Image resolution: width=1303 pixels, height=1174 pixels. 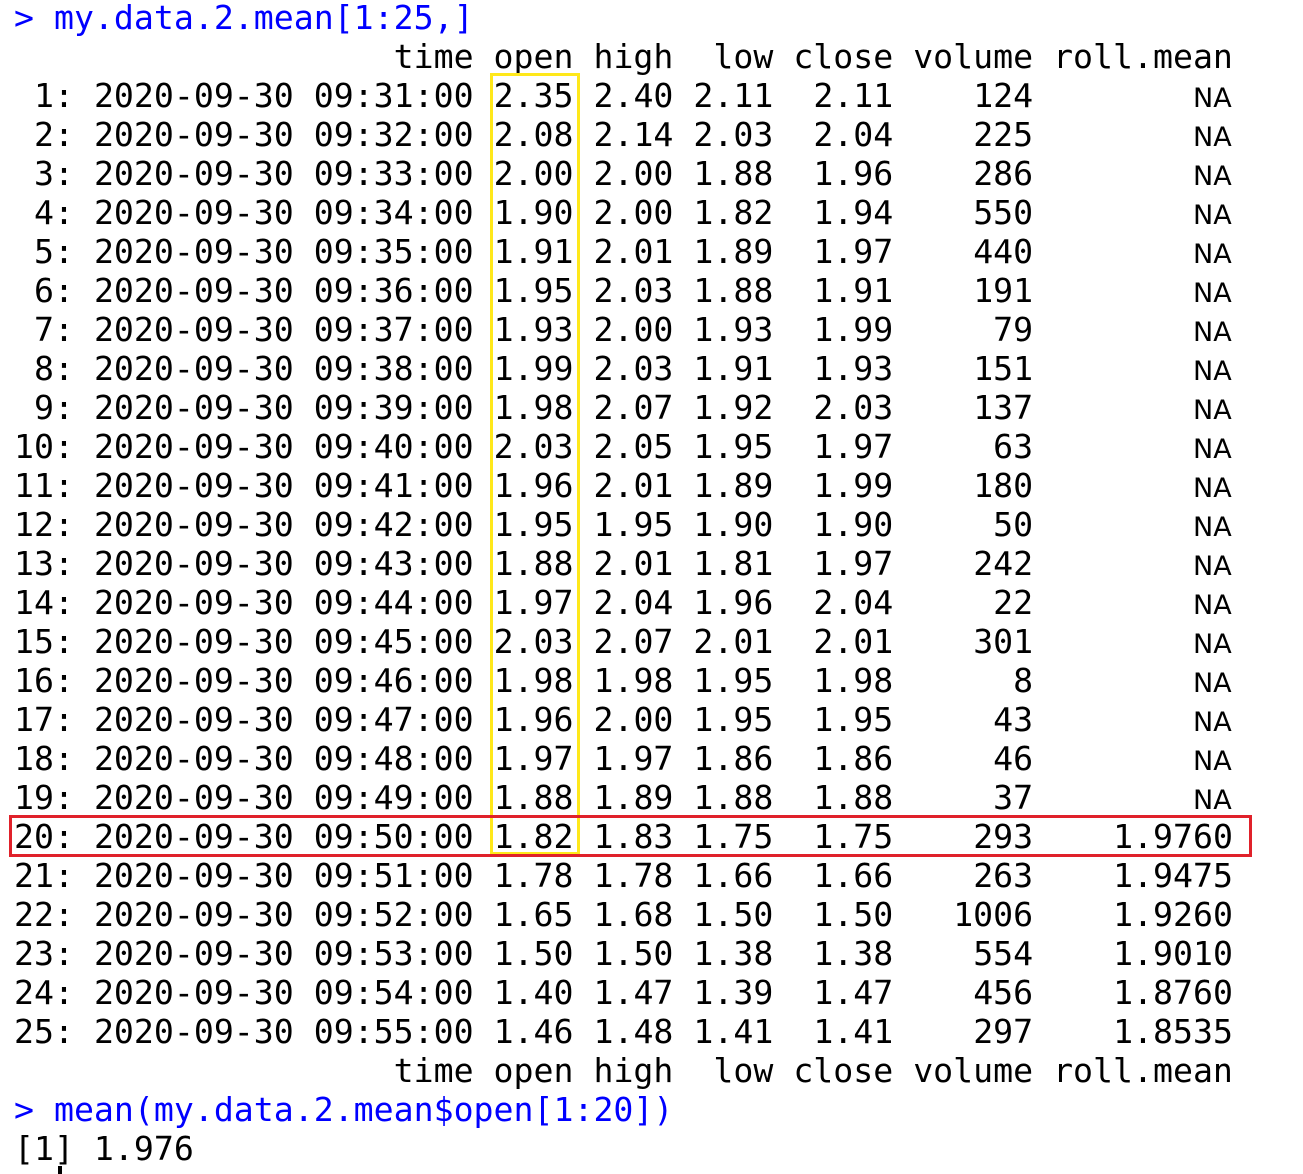 I want to click on cell-open: 1.97, so click(x=533, y=602).